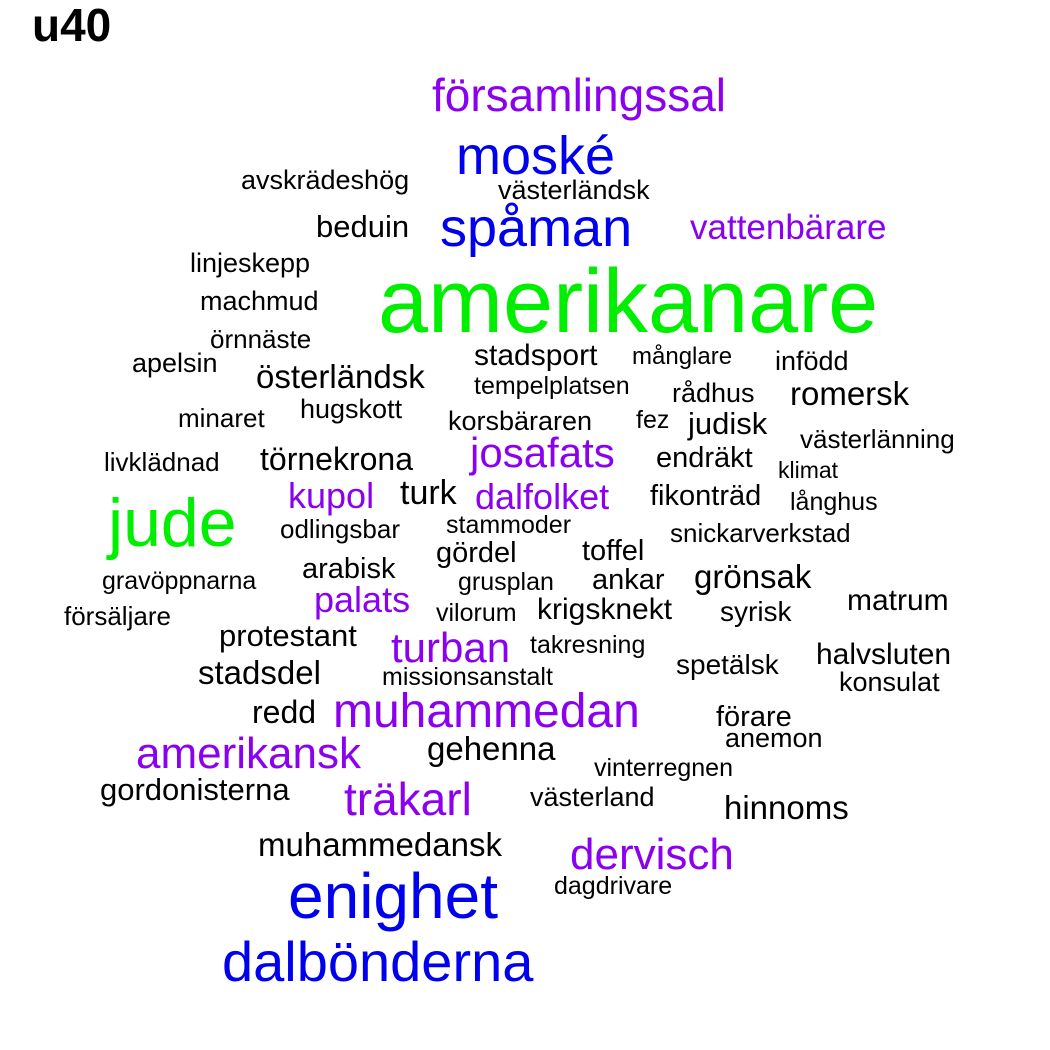 The height and width of the screenshot is (1050, 1050). Describe the element at coordinates (877, 438) in the screenshot. I see `cloud-word: västerlänning` at that location.